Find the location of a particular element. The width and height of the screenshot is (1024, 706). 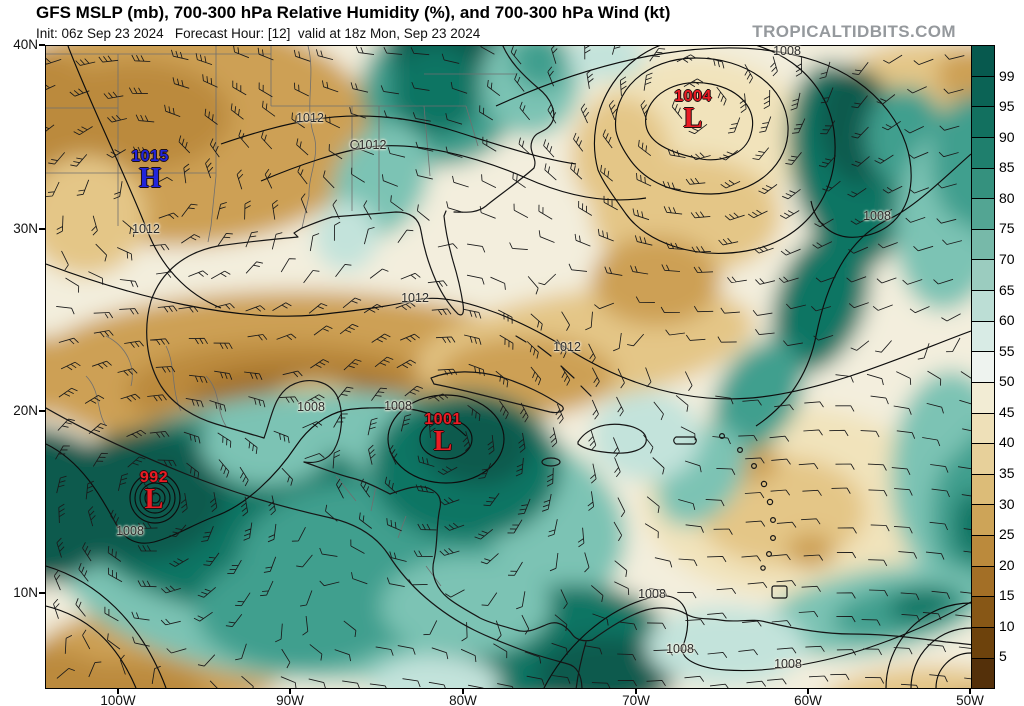

lon-label: 50W is located at coordinates (970, 699).